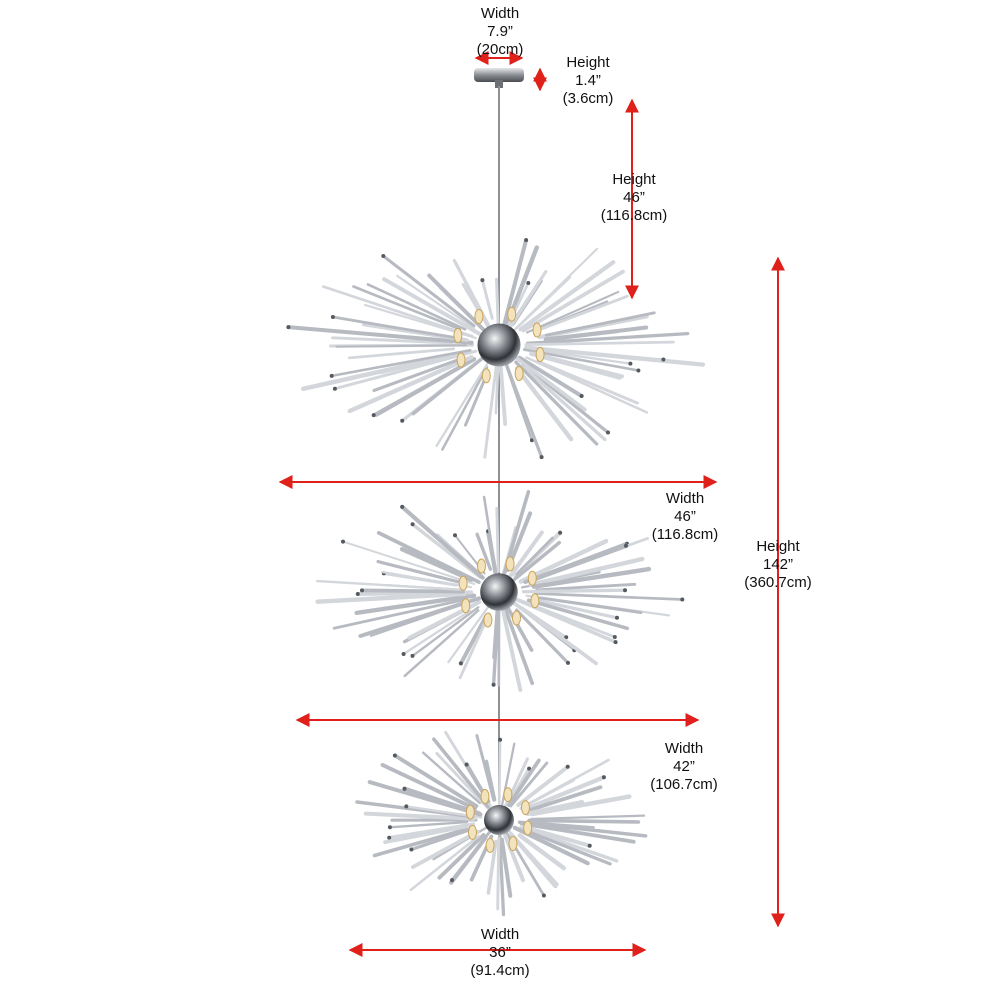 The height and width of the screenshot is (1000, 1000). What do you see at coordinates (685, 498) in the screenshot?
I see `tier1-width-title: Width` at bounding box center [685, 498].